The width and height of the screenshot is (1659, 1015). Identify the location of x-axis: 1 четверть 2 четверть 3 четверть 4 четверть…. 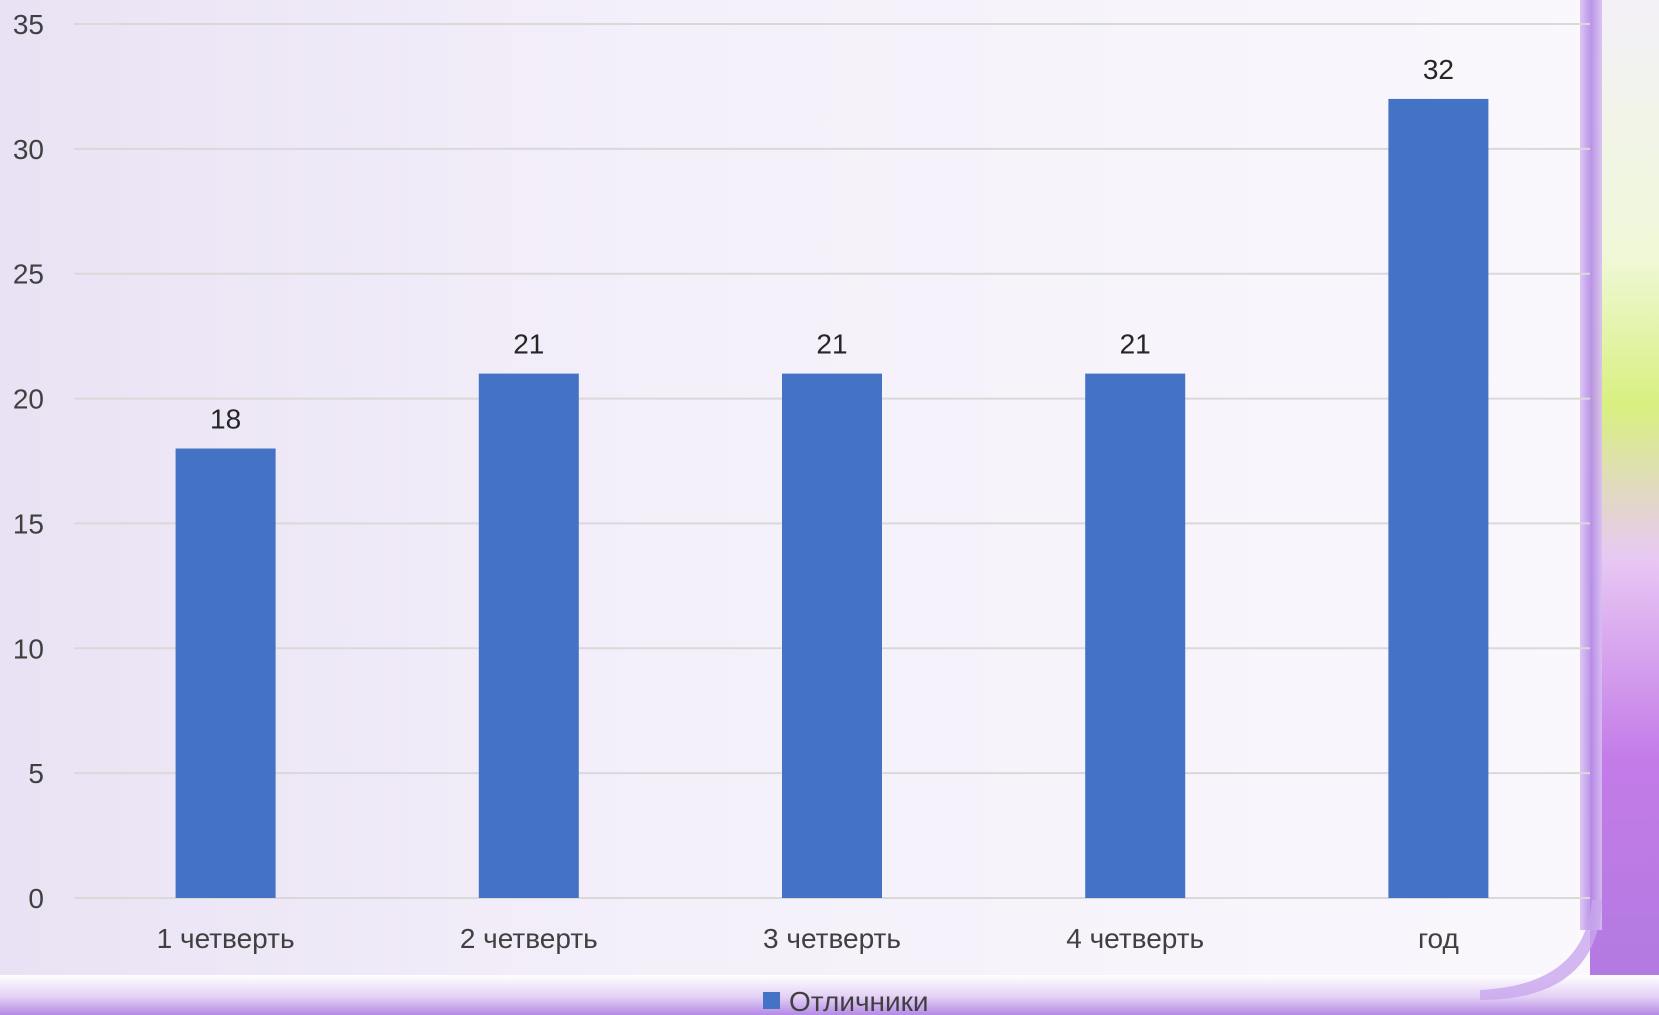
(808, 938).